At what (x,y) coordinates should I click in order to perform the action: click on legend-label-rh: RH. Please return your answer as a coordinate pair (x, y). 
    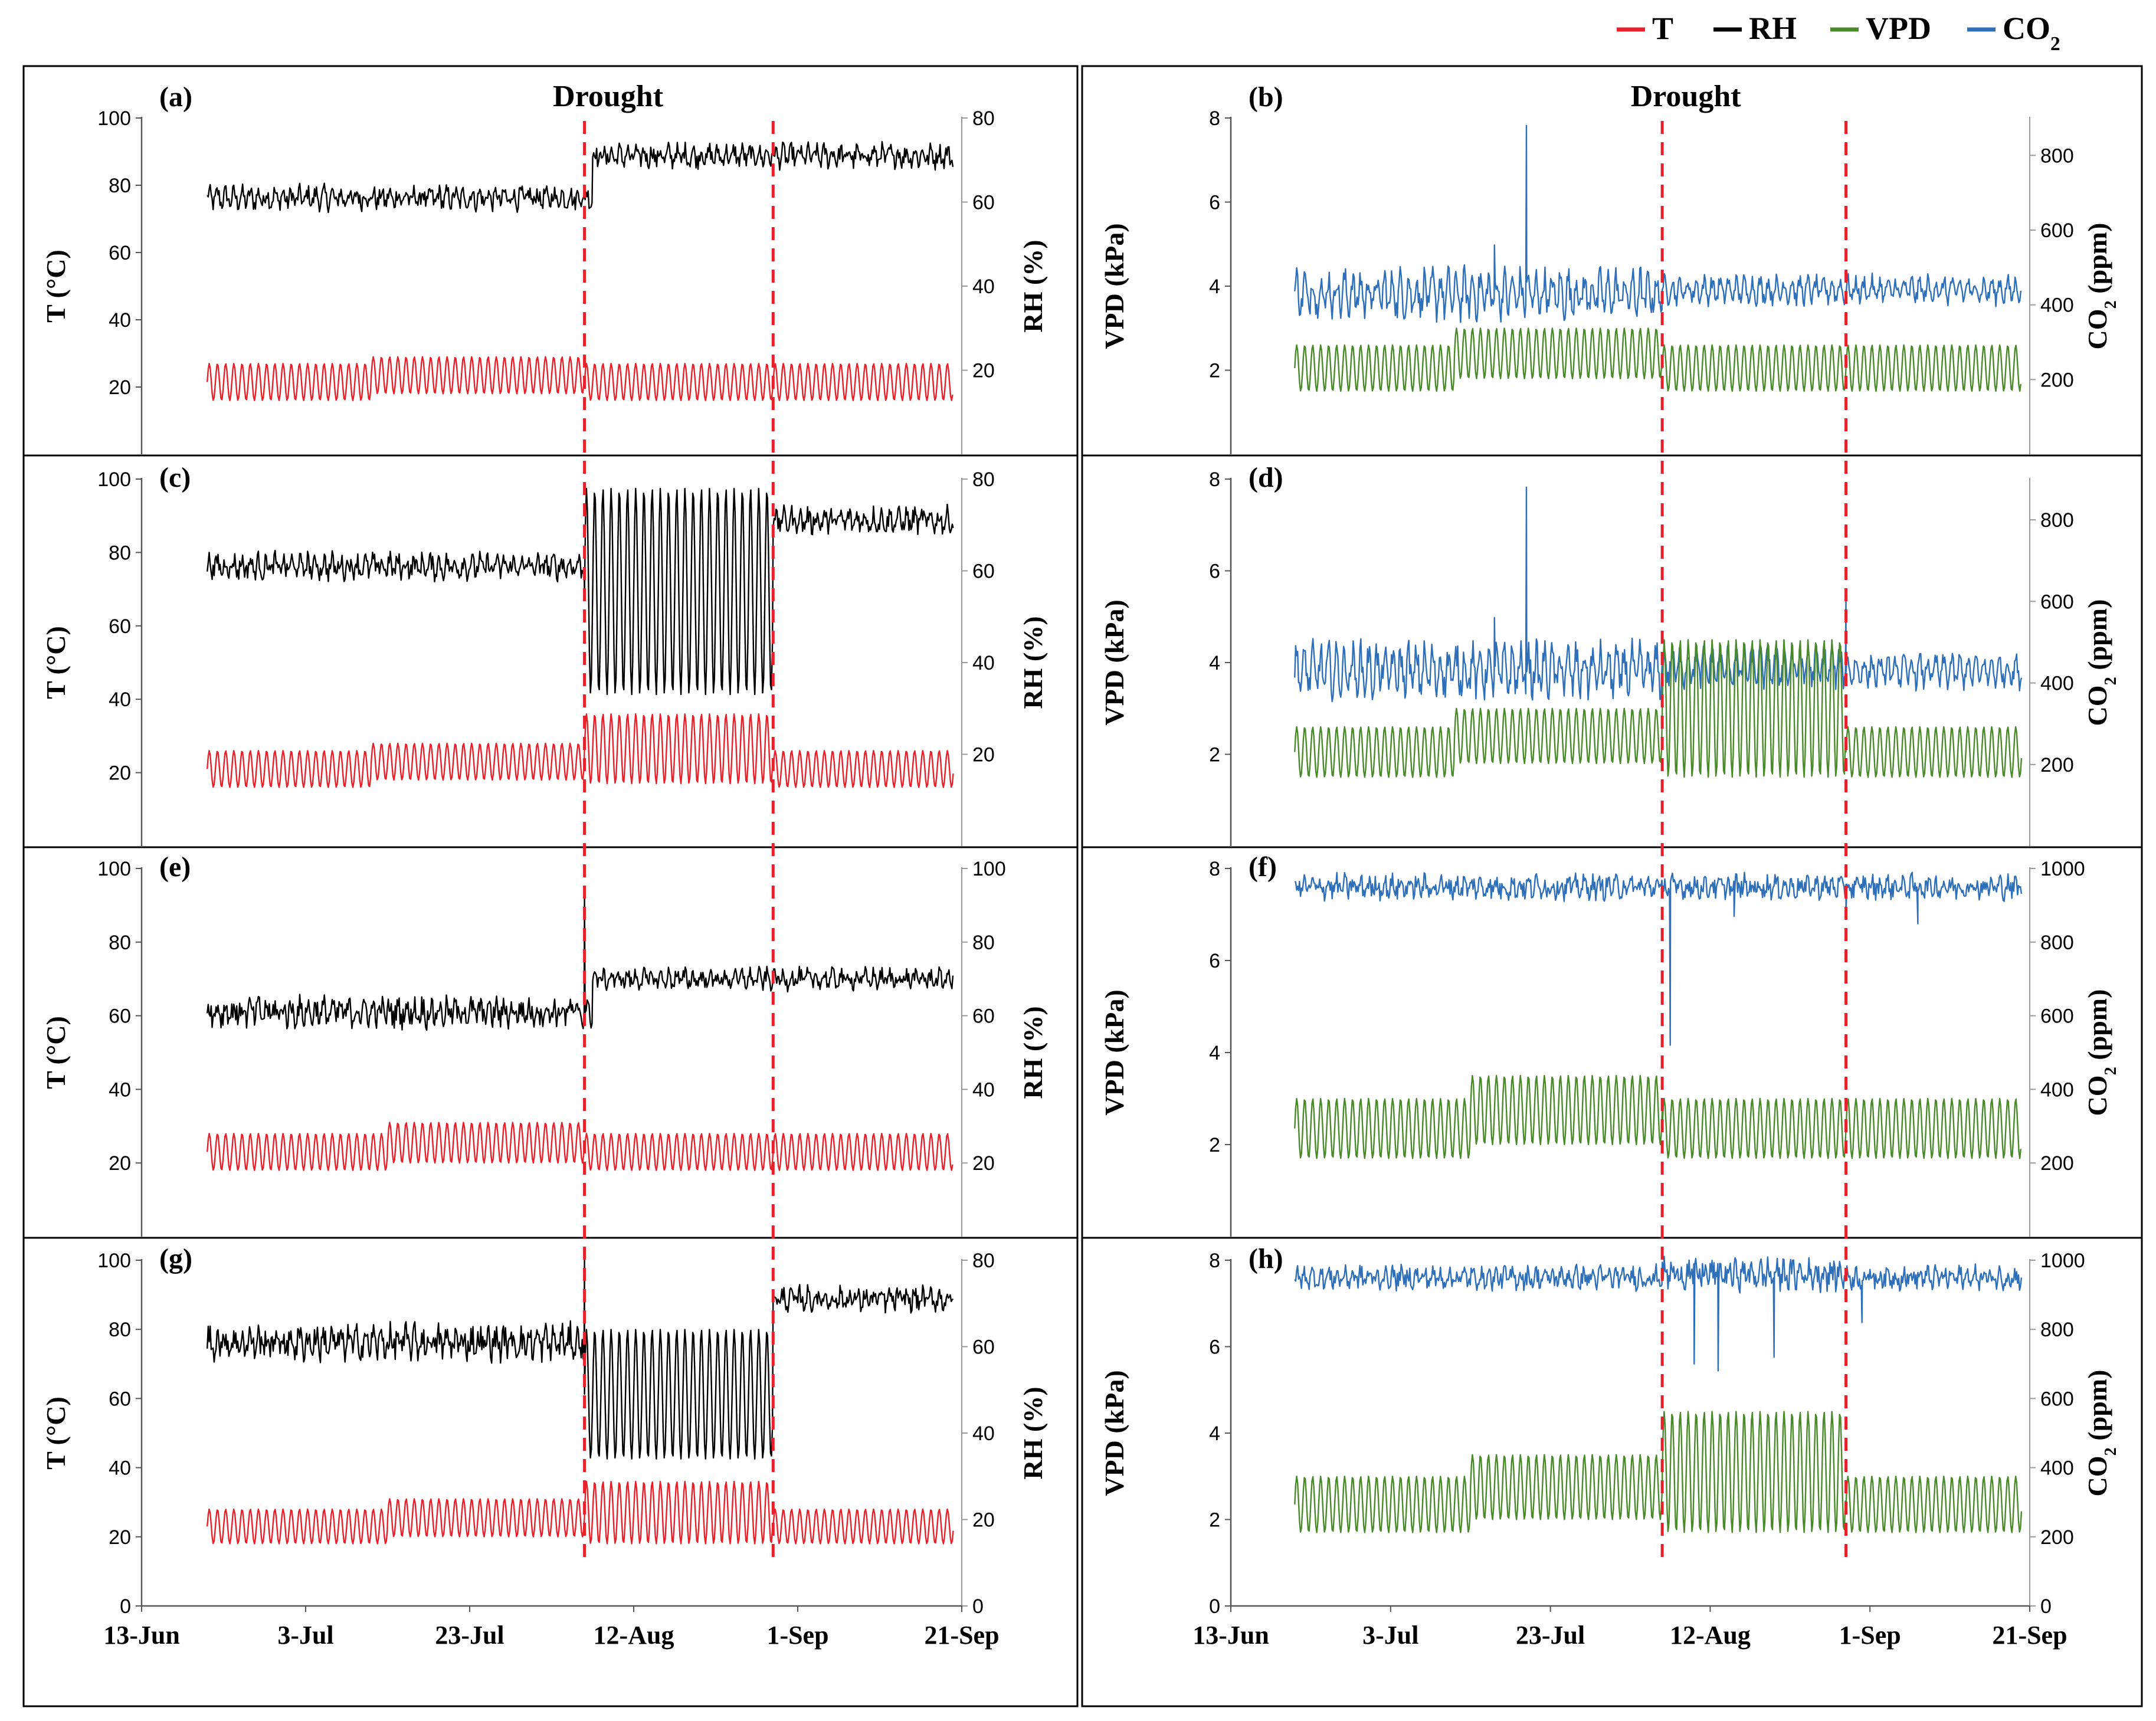
    Looking at the image, I should click on (1773, 28).